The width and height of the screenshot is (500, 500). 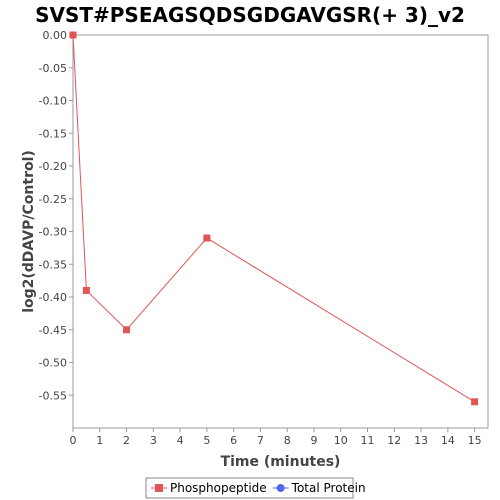 I want to click on y-tick-label: -0.50, so click(x=53, y=363).